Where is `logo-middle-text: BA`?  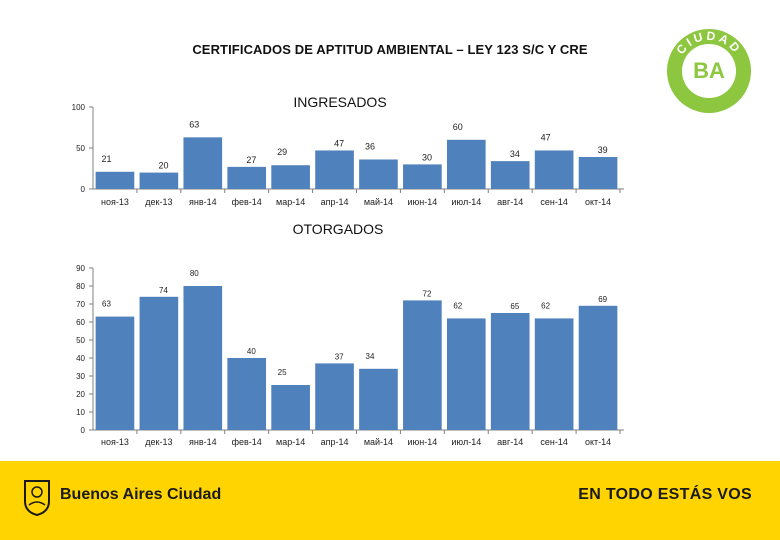 logo-middle-text: BA is located at coordinates (709, 70).